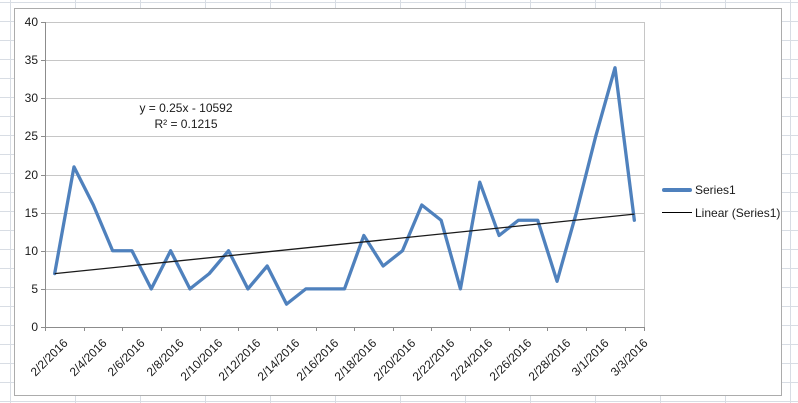 This screenshot has height=403, width=798. I want to click on y-tick-label: 5, so click(34, 288).